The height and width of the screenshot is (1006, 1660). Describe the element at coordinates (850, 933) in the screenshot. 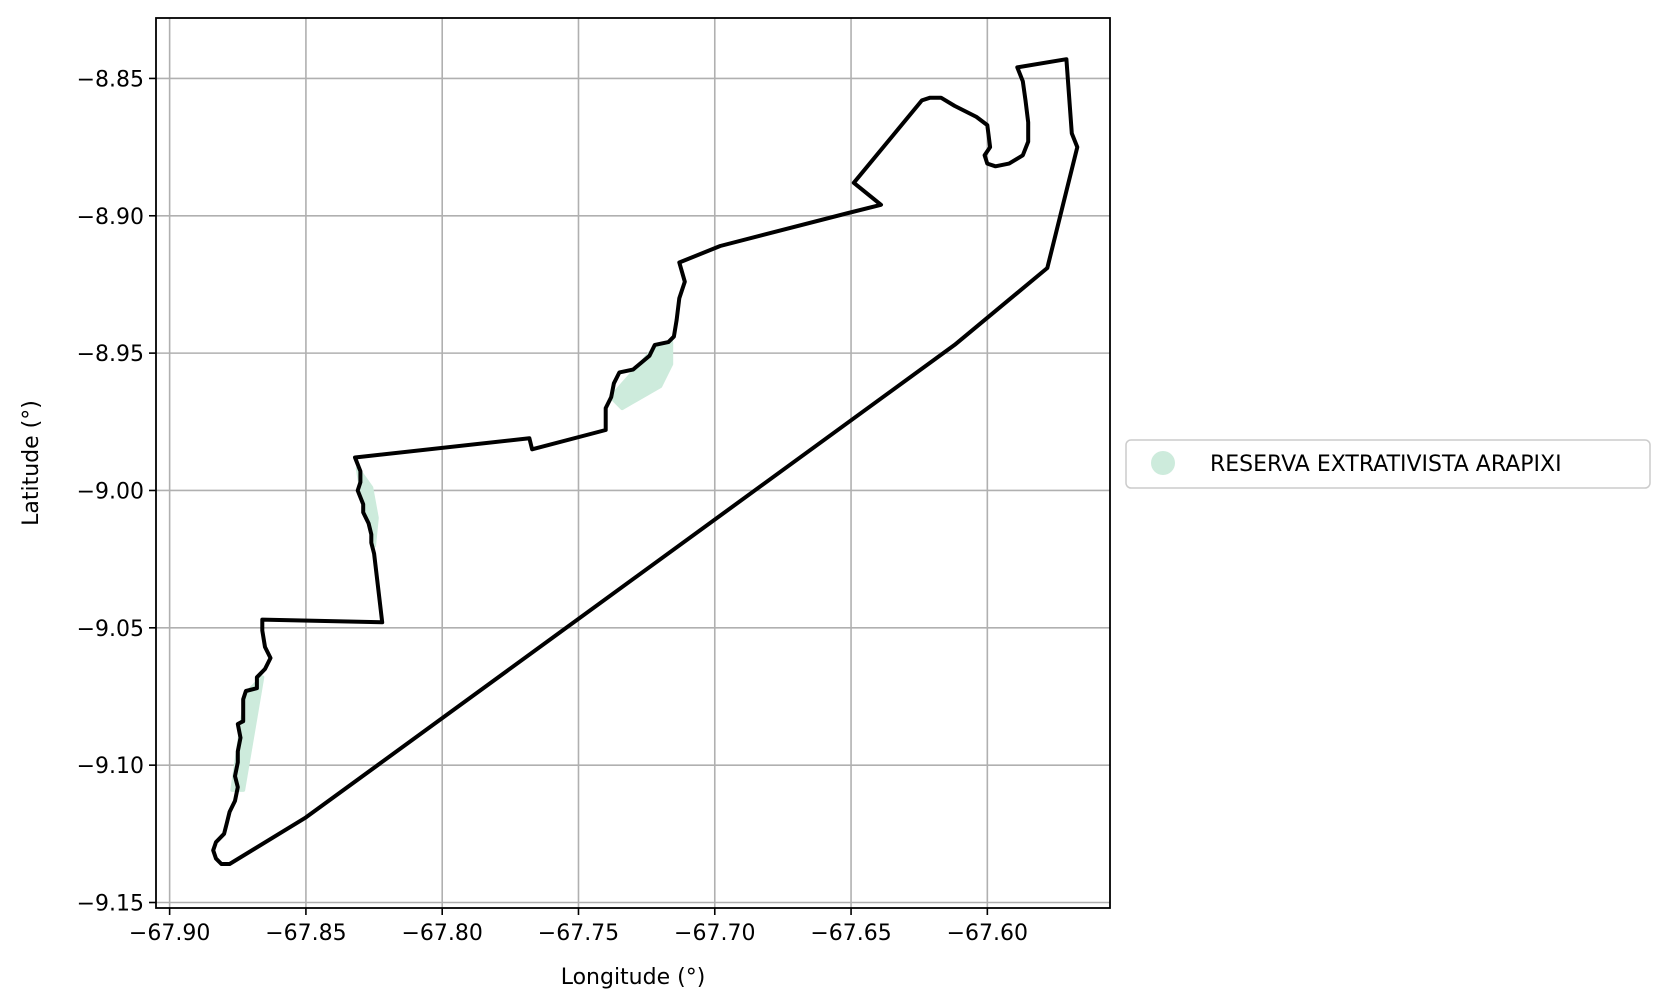

I see `x-tick-label: −67.65` at that location.